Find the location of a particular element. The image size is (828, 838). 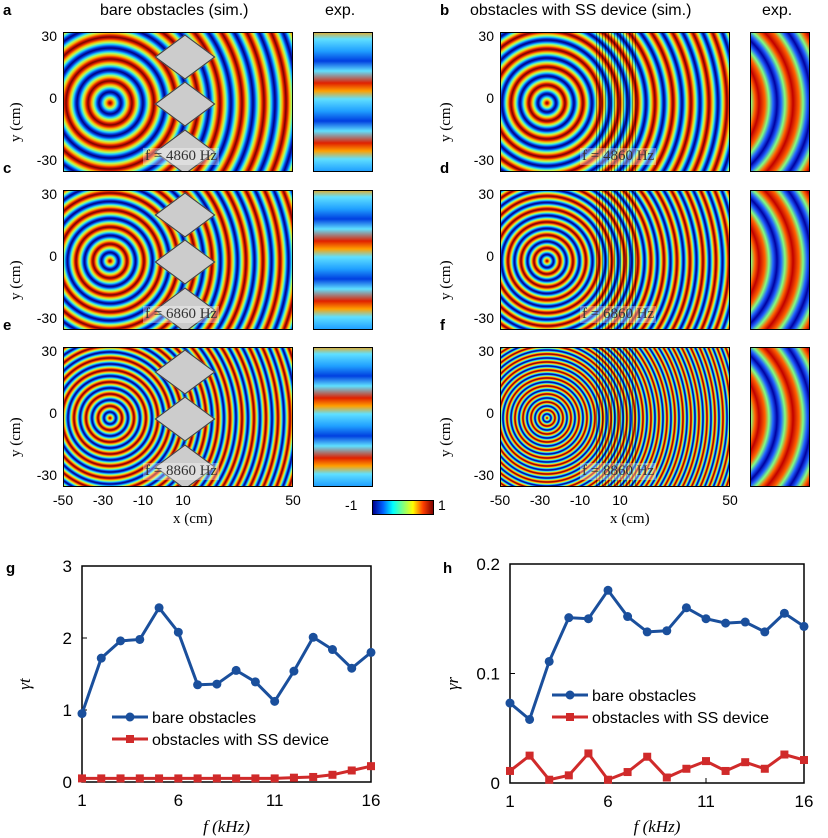

f-field-map is located at coordinates (615, 417).